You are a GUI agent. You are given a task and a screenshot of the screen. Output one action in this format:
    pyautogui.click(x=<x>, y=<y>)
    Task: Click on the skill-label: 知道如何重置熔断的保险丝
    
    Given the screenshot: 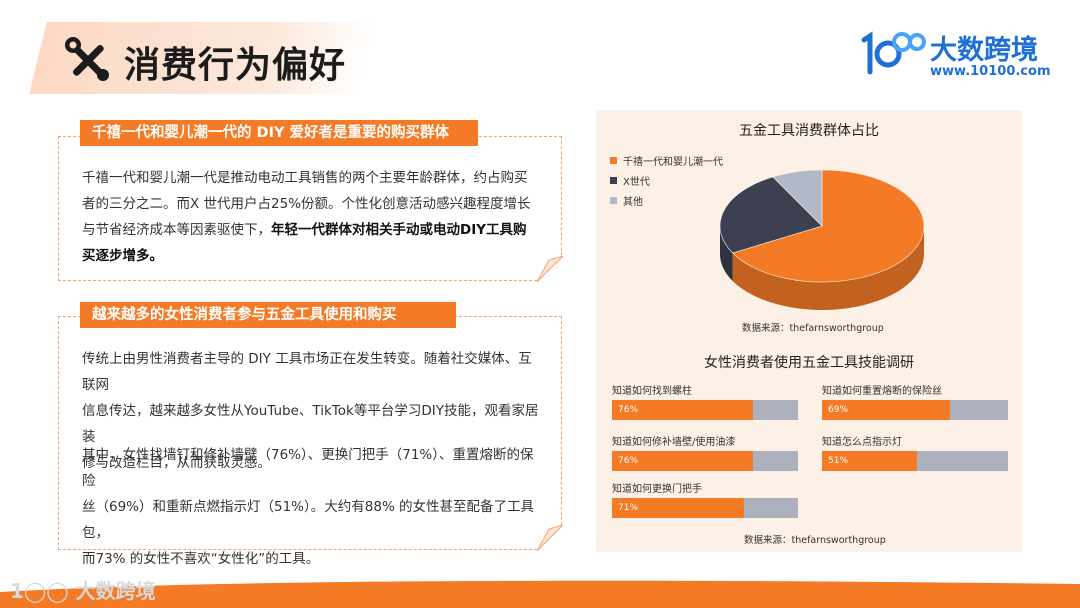 What is the action you would take?
    pyautogui.click(x=882, y=391)
    